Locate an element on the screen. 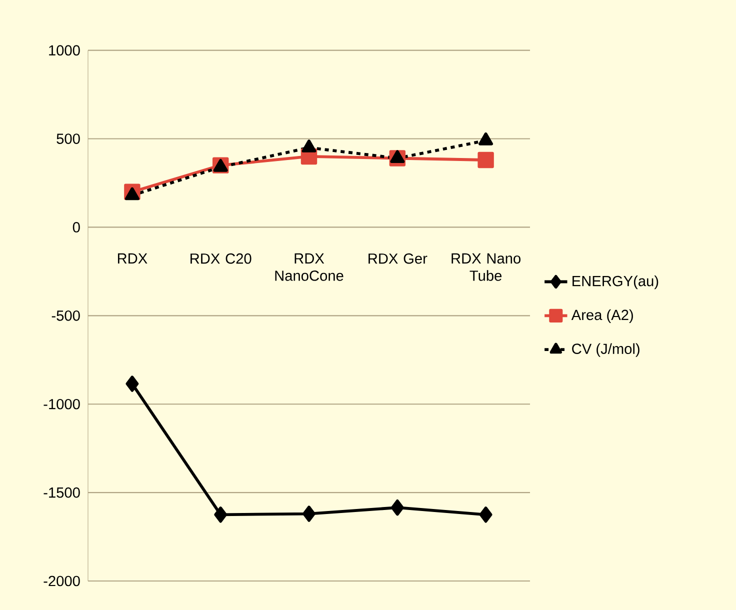 The width and height of the screenshot is (736, 610). legend-label: CV (J/mol) is located at coordinates (606, 350).